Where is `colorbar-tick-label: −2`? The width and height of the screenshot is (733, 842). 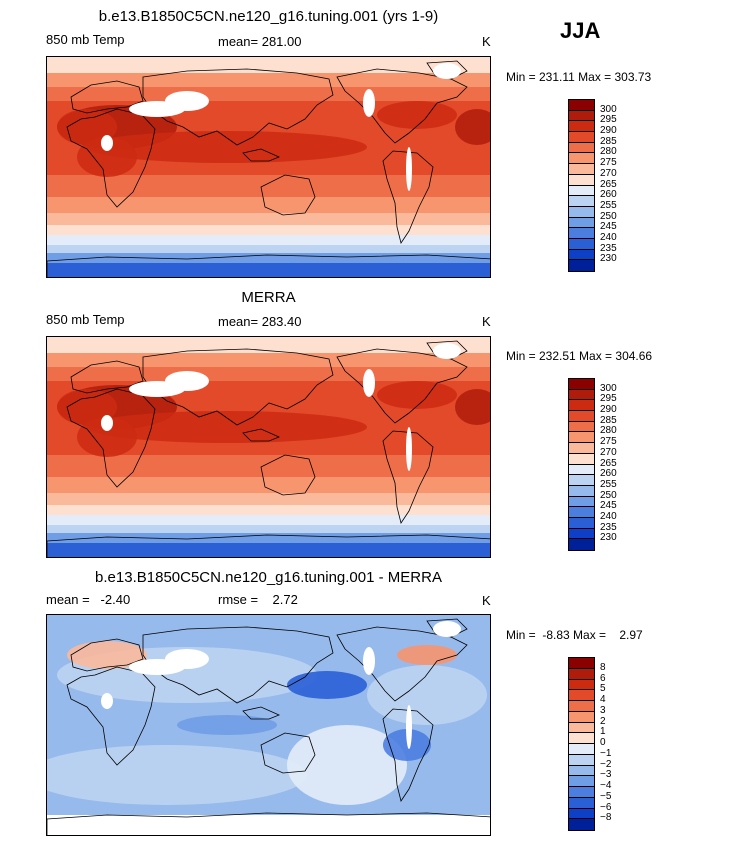 colorbar-tick-label: −2 is located at coordinates (606, 764).